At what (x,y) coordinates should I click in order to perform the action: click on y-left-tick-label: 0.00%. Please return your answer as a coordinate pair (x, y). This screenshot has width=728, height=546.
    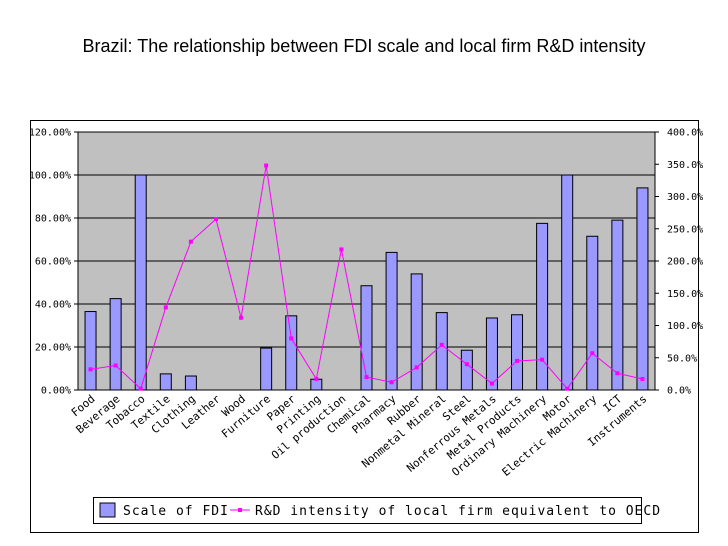
    Looking at the image, I should click on (56, 391).